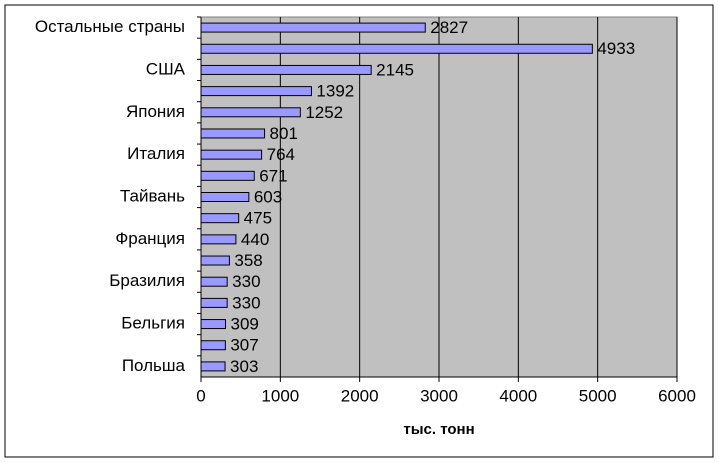  What do you see at coordinates (150, 238) in the screenshot?
I see `y-tick-label: Франция` at bounding box center [150, 238].